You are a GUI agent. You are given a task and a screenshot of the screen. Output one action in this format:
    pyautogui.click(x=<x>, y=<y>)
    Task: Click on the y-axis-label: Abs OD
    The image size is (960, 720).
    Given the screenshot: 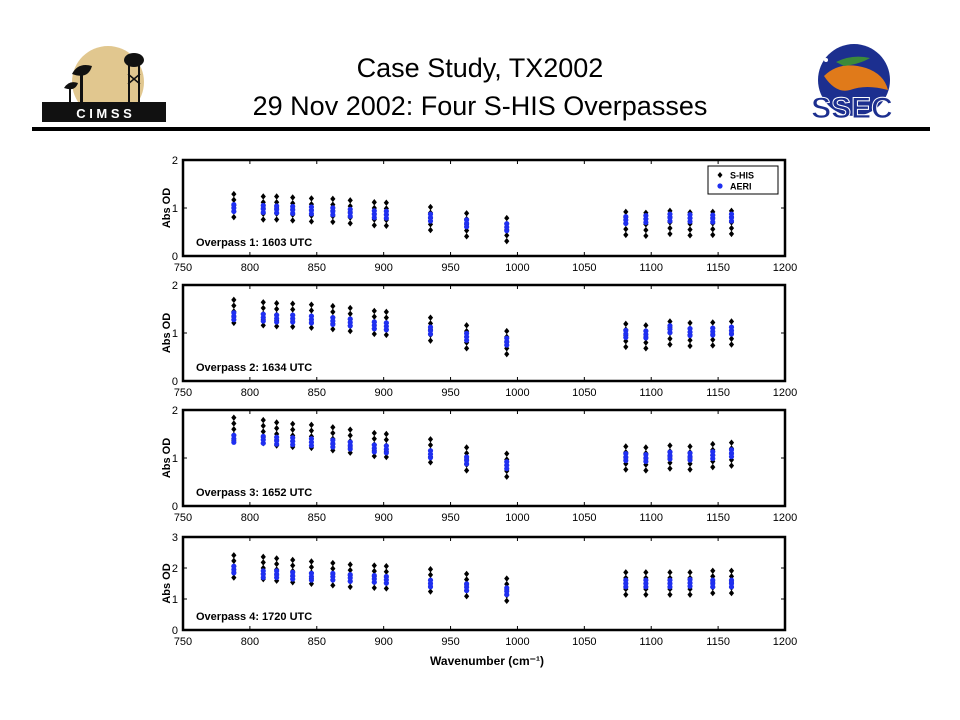 What is the action you would take?
    pyautogui.click(x=167, y=208)
    